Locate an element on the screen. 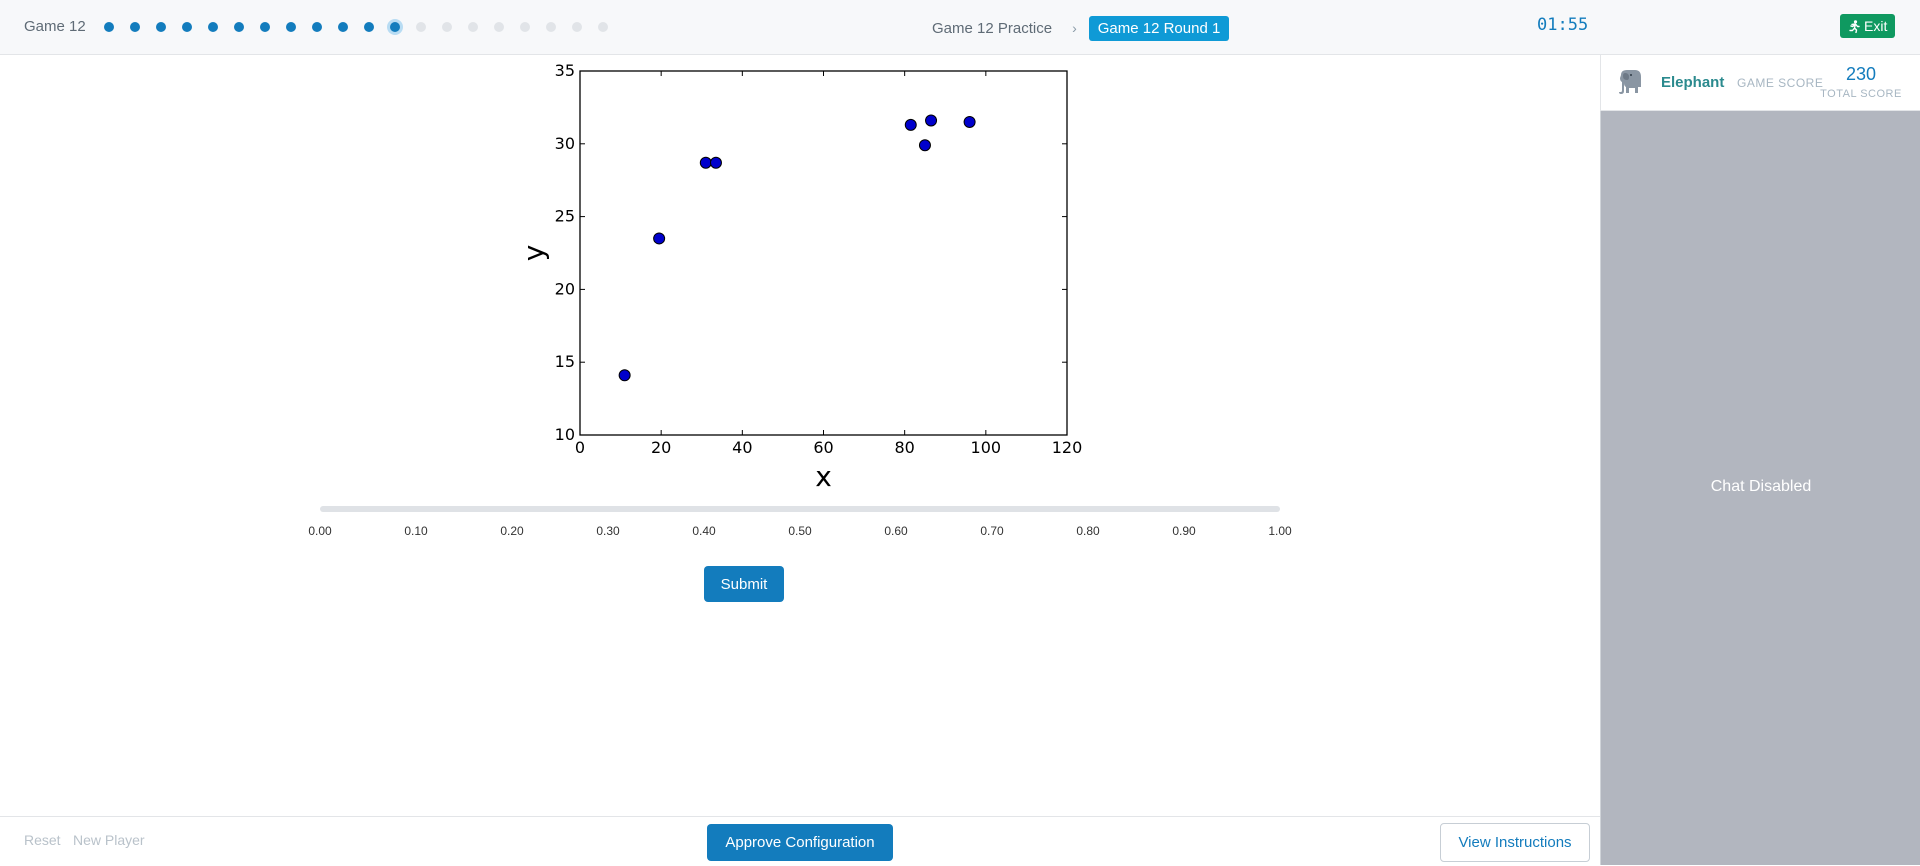 This screenshot has width=1920, height=866. exit-button: Exit is located at coordinates (1868, 26).